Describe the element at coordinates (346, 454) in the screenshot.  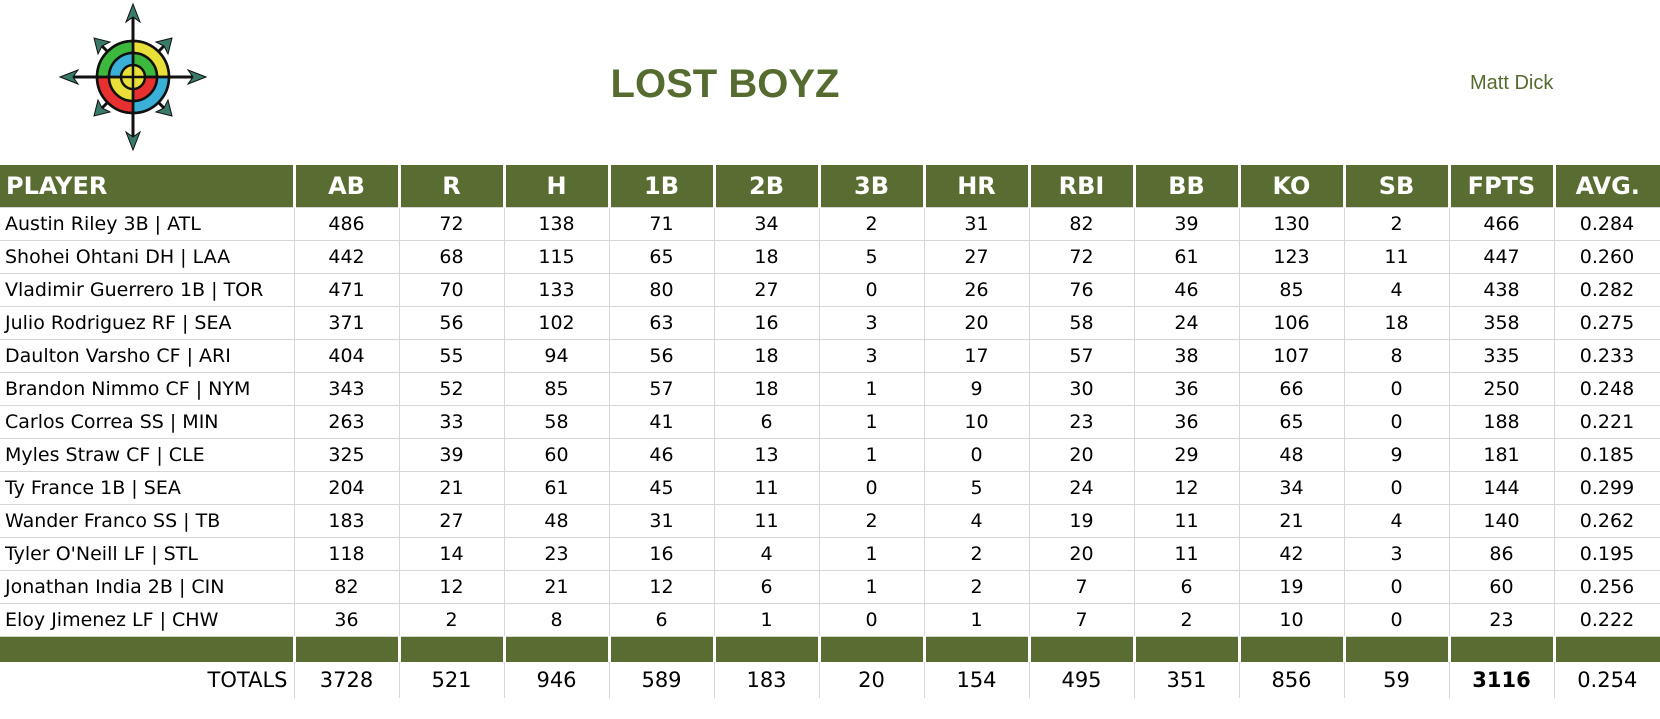
I see `stat-cell: 325` at that location.